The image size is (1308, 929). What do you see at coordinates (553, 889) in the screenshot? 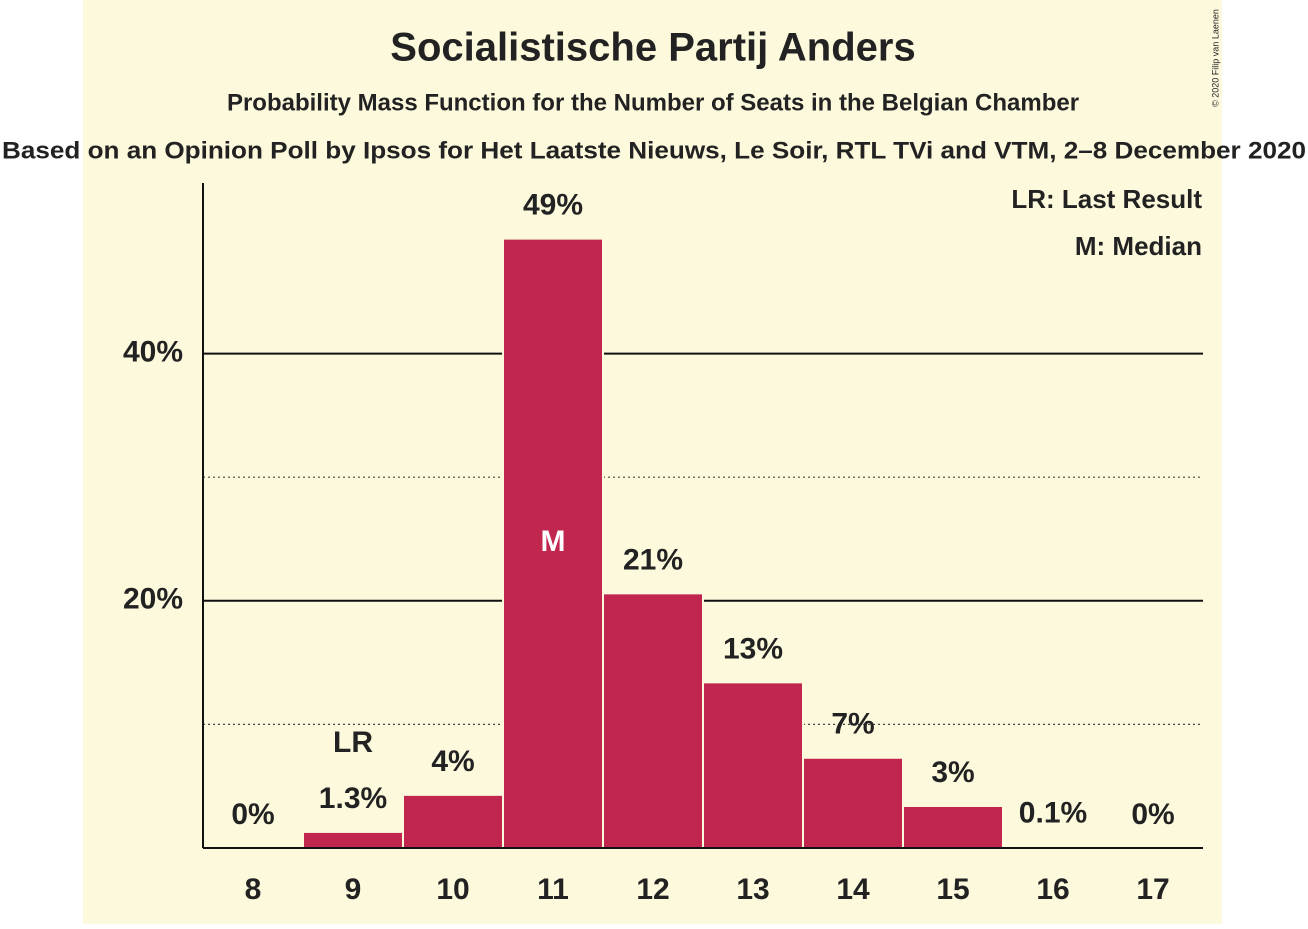
I see `x-tick-label: 11` at bounding box center [553, 889].